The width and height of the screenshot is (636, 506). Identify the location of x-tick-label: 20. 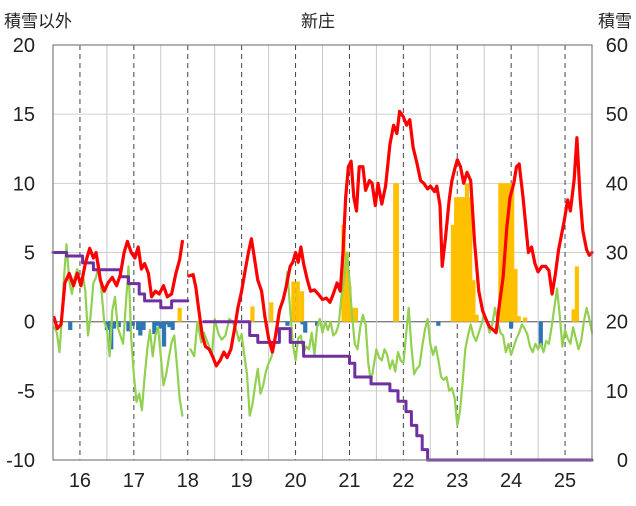
(295, 481).